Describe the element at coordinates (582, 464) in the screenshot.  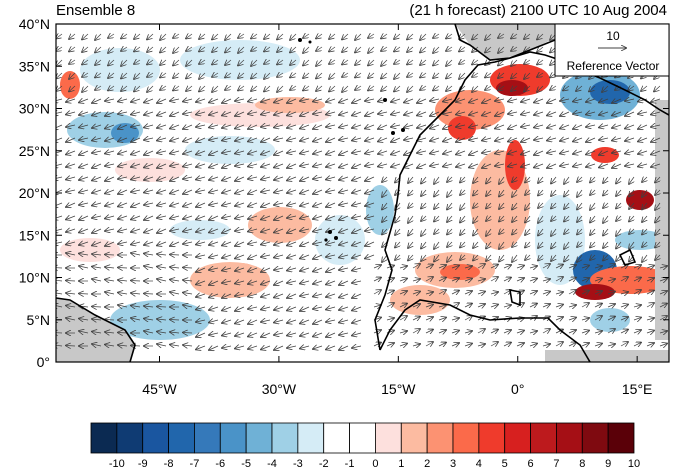
I see `colorbar-label: 8` at that location.